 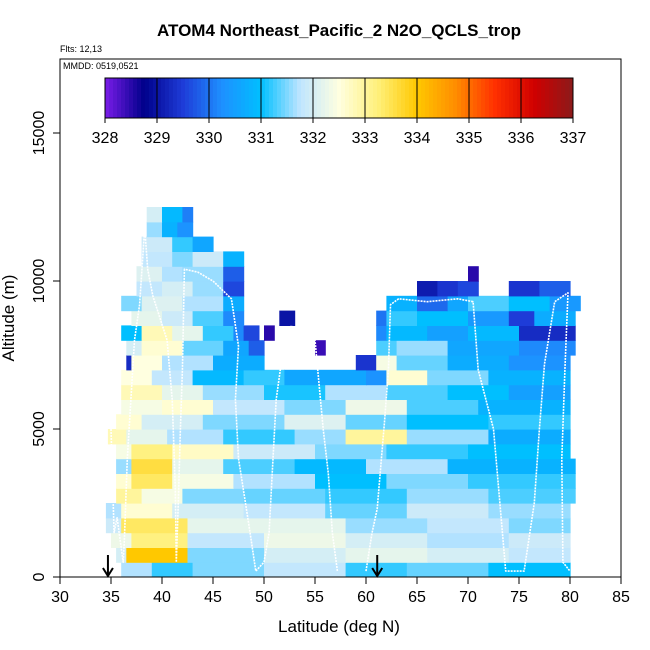 What do you see at coordinates (340, 591) in the screenshot?
I see `x-axis: 30 35 40 45 50 55 60 65 70 75 80 85` at bounding box center [340, 591].